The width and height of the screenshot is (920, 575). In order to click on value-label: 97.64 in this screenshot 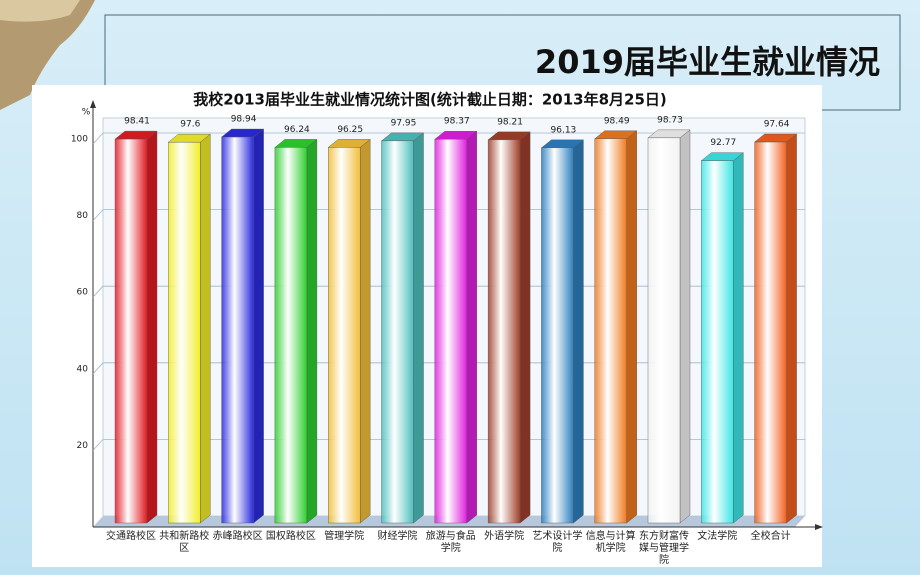, I will do `click(777, 125)`.